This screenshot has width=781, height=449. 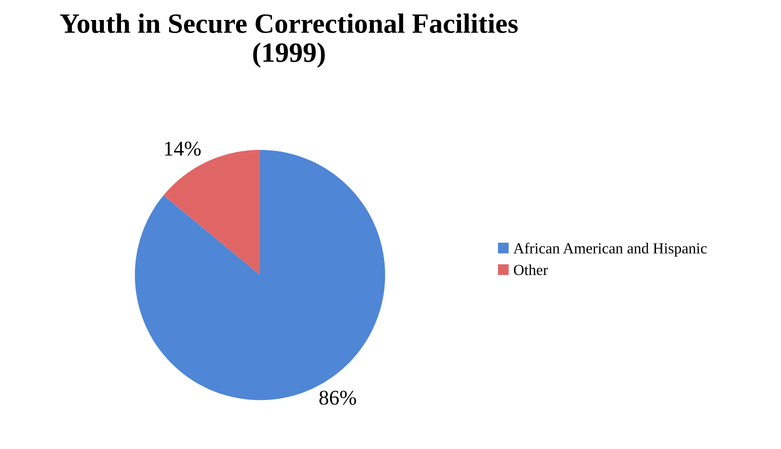 What do you see at coordinates (531, 270) in the screenshot?
I see `legend-label: Other` at bounding box center [531, 270].